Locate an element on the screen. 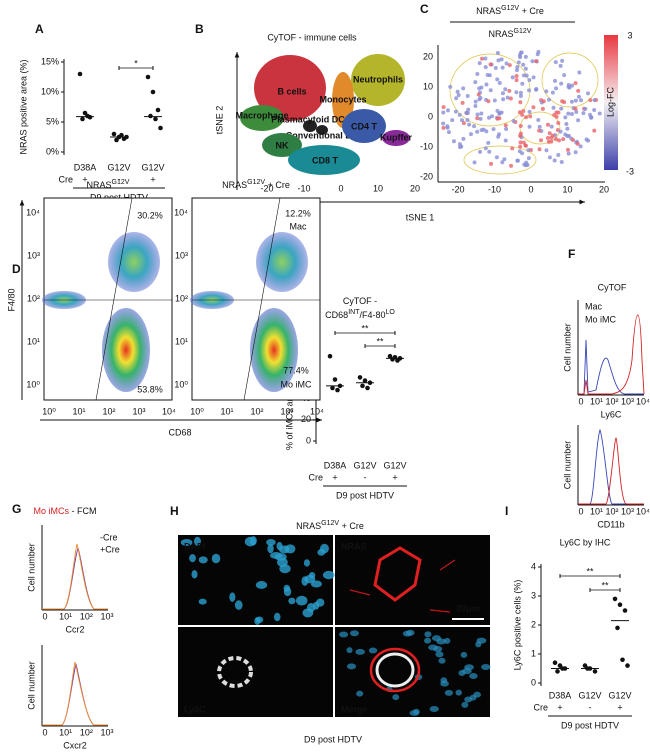  x-tick-label: 10⁰ is located at coordinates (49, 411).